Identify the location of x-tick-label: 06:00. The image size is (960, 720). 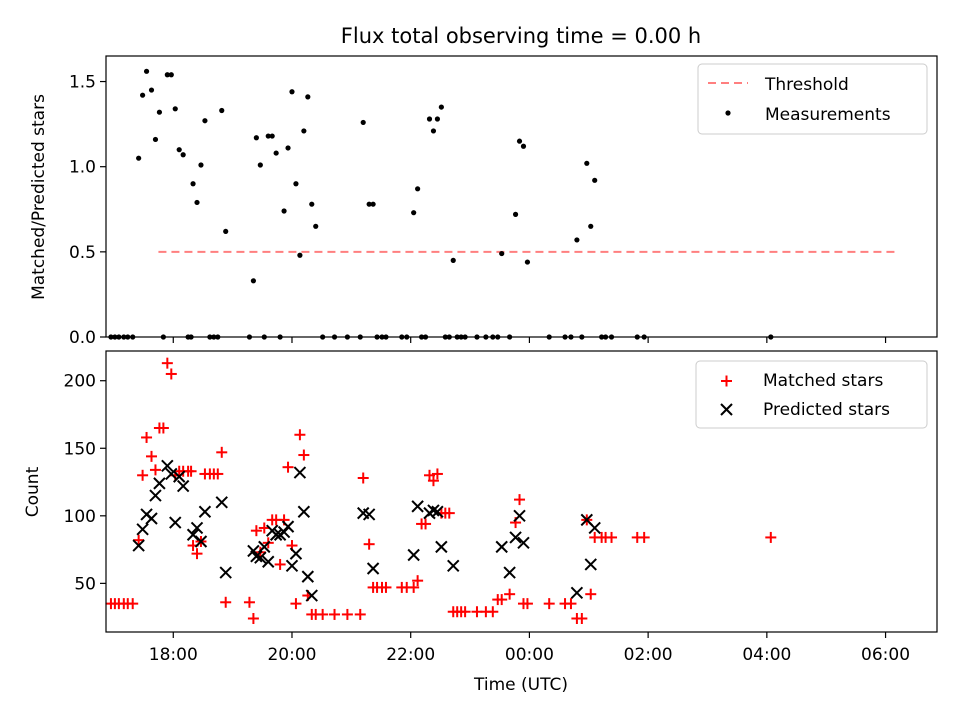
(885, 655).